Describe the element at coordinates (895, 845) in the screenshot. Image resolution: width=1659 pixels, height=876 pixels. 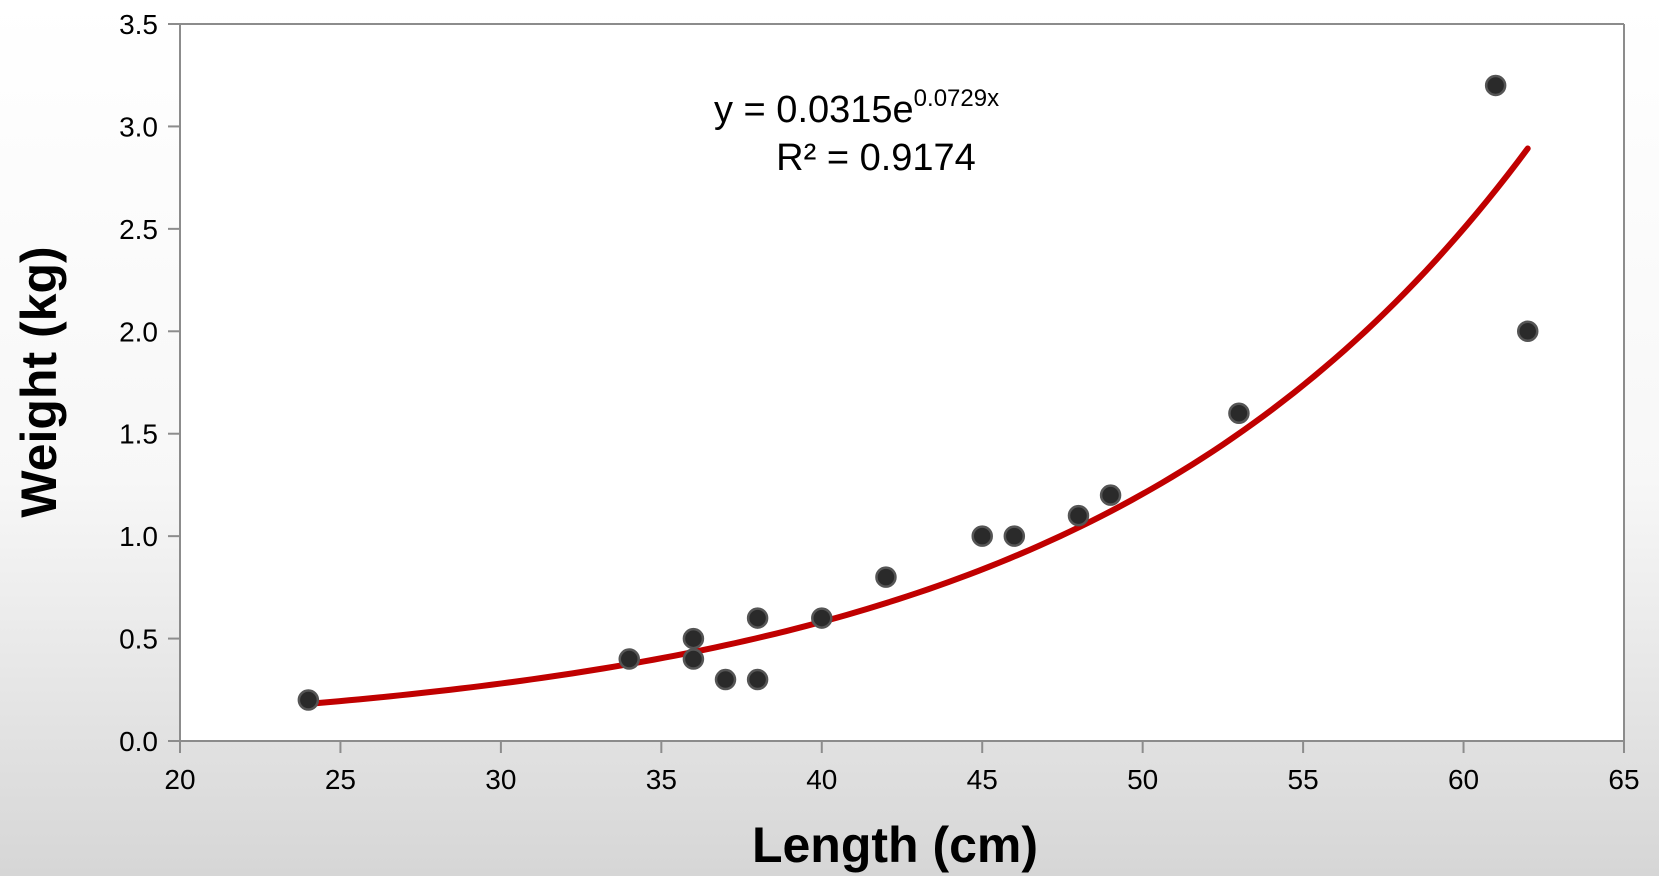
I see `x-axis-title: Length (cm)` at that location.